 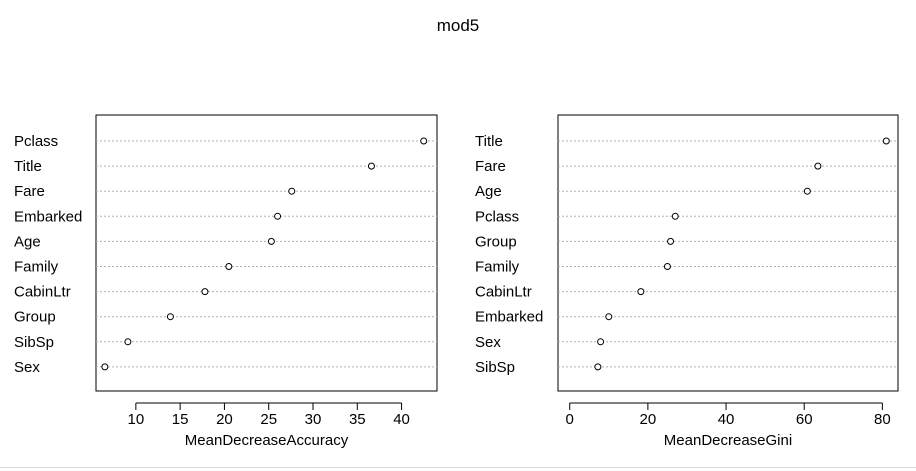 What do you see at coordinates (267, 440) in the screenshot?
I see `x-axis-label: MeanDecreaseAccuracy` at bounding box center [267, 440].